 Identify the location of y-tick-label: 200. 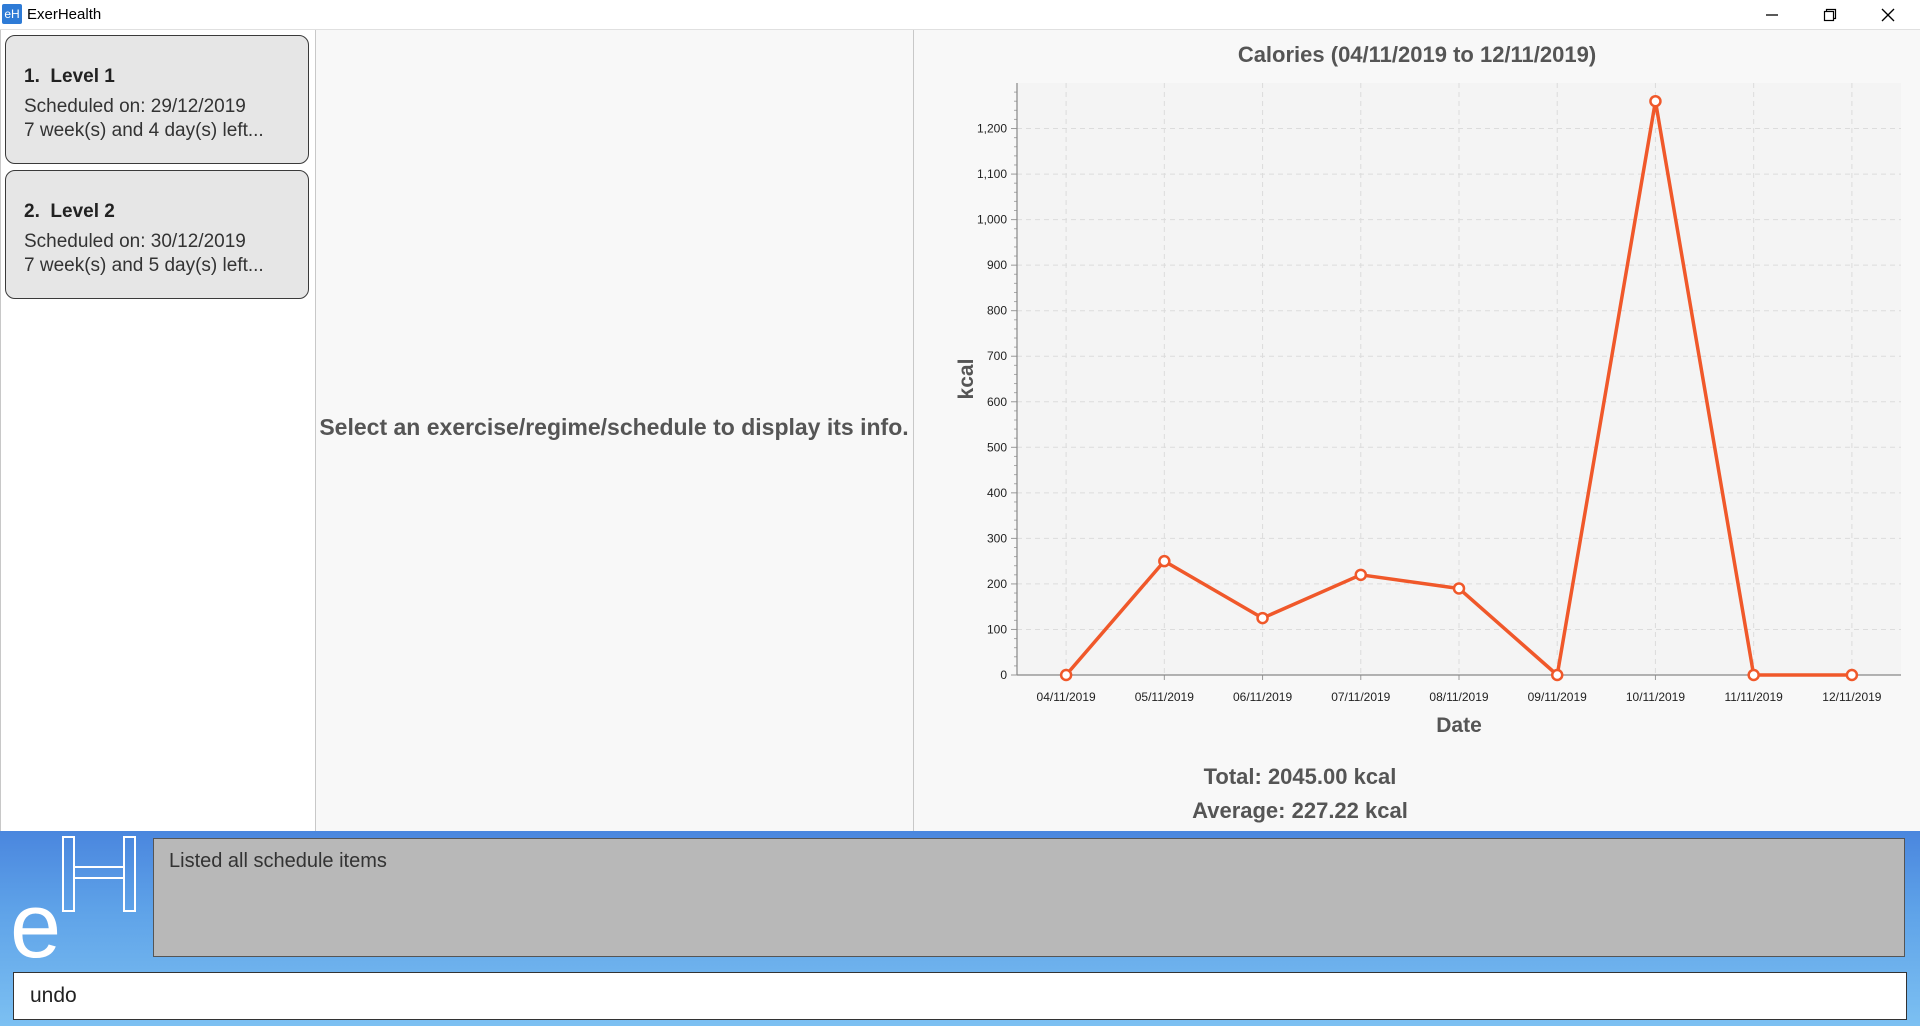
(997, 584).